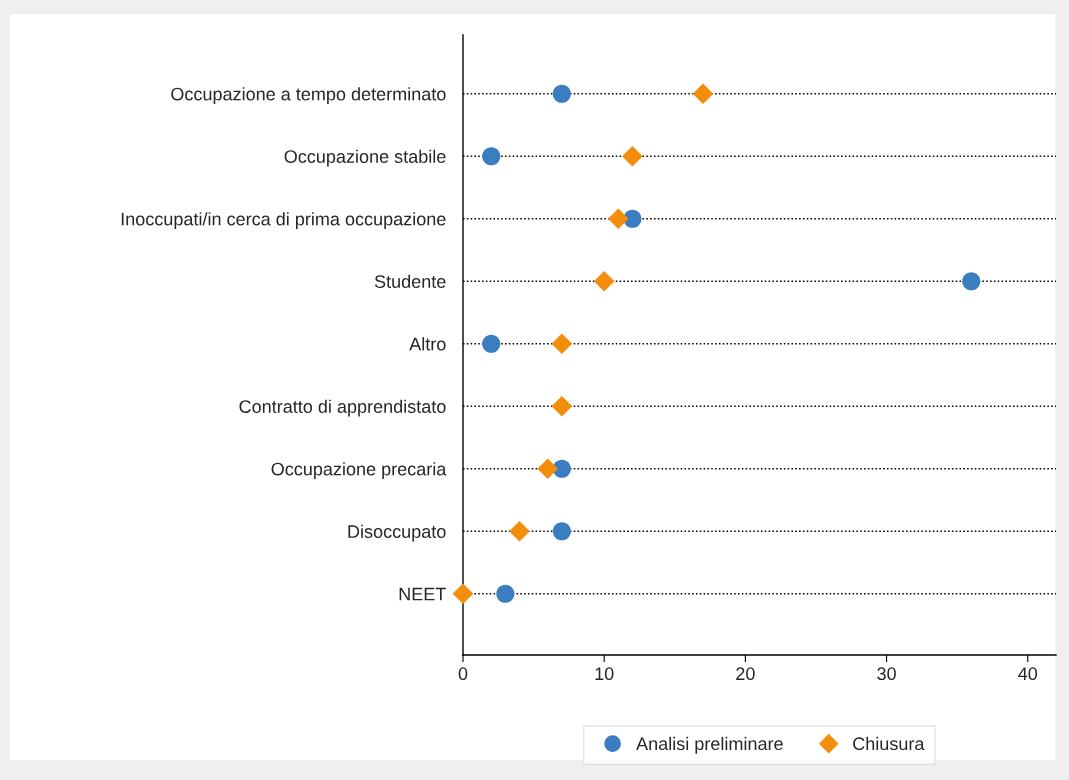 The width and height of the screenshot is (1069, 780). What do you see at coordinates (886, 674) in the screenshot?
I see `x-tick-label: 30` at bounding box center [886, 674].